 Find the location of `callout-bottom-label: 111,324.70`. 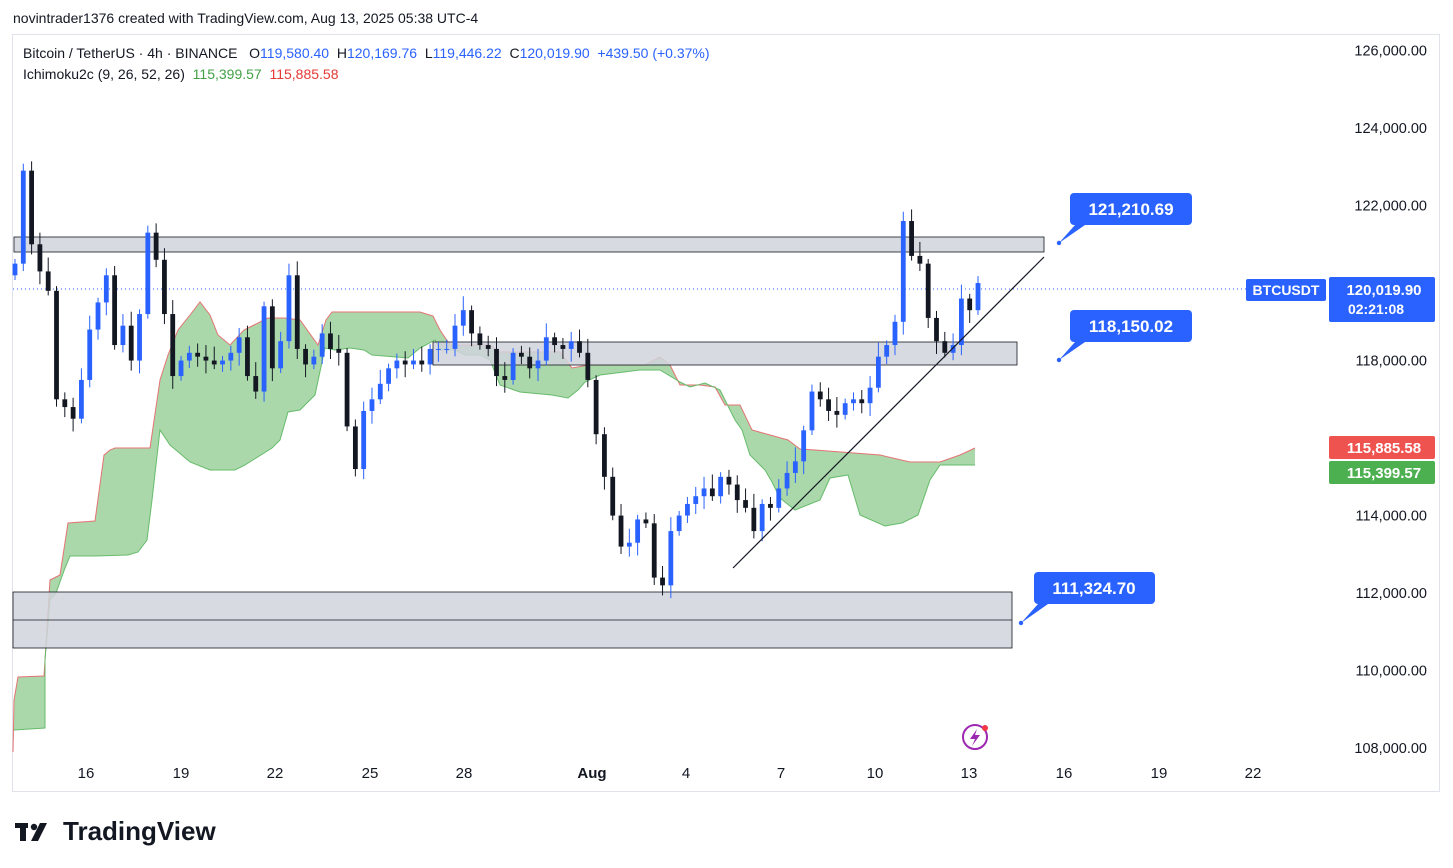

callout-bottom-label: 111,324.70 is located at coordinates (1093, 588).